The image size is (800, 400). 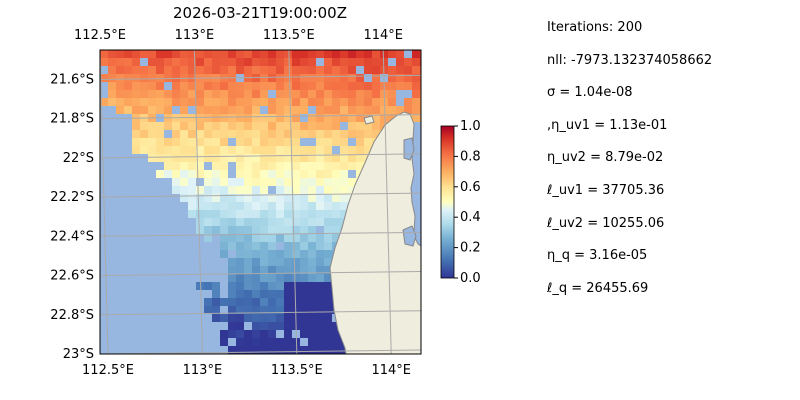 What do you see at coordinates (72, 276) in the screenshot?
I see `lat-tick-label: 22.6°S` at bounding box center [72, 276].